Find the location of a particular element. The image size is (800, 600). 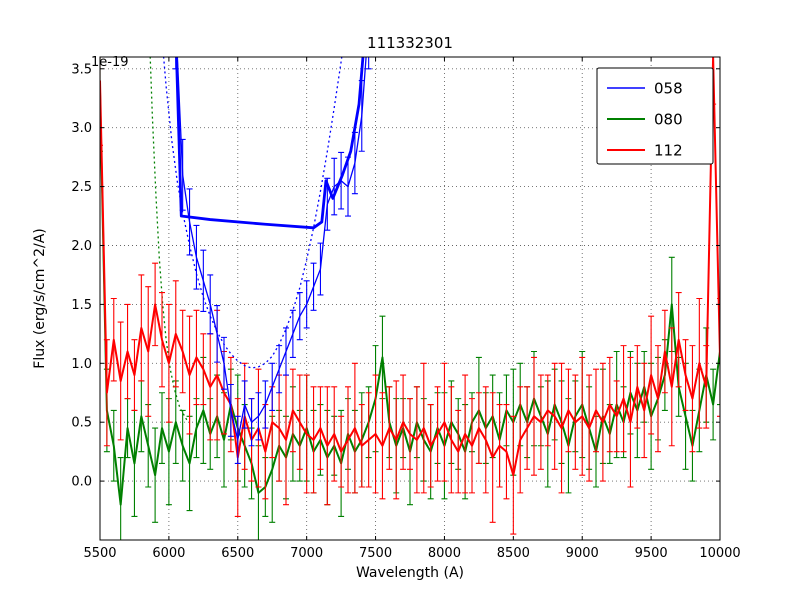

legend-label-080: 080 is located at coordinates (668, 120).